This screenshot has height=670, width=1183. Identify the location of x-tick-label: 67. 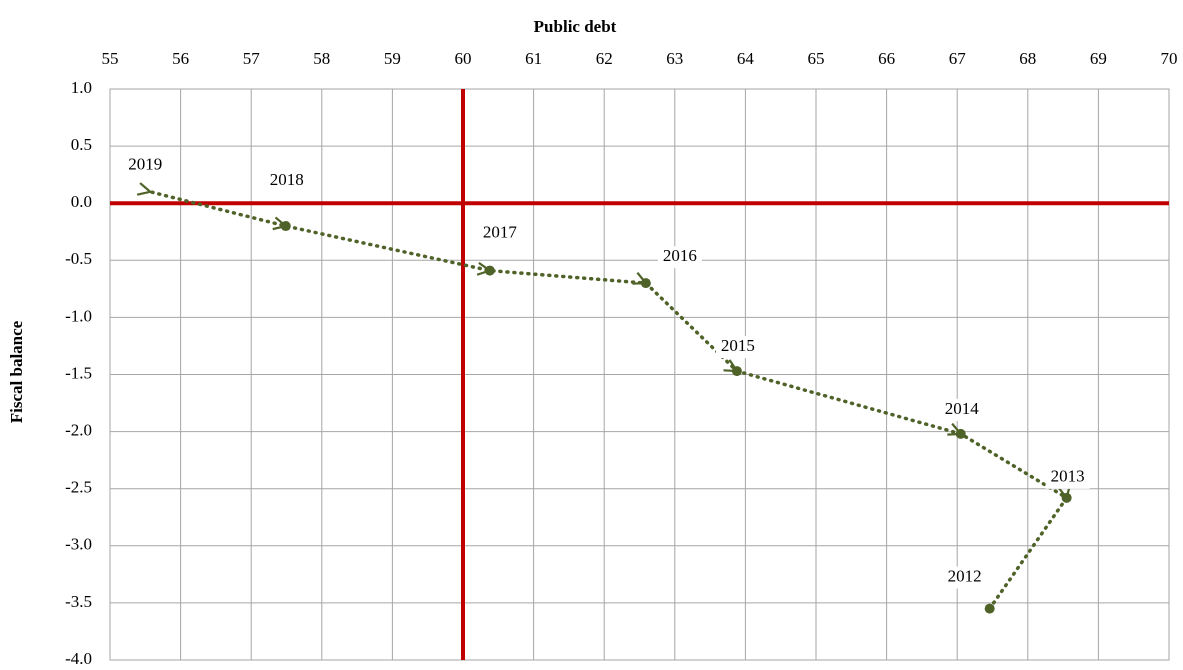
(958, 58).